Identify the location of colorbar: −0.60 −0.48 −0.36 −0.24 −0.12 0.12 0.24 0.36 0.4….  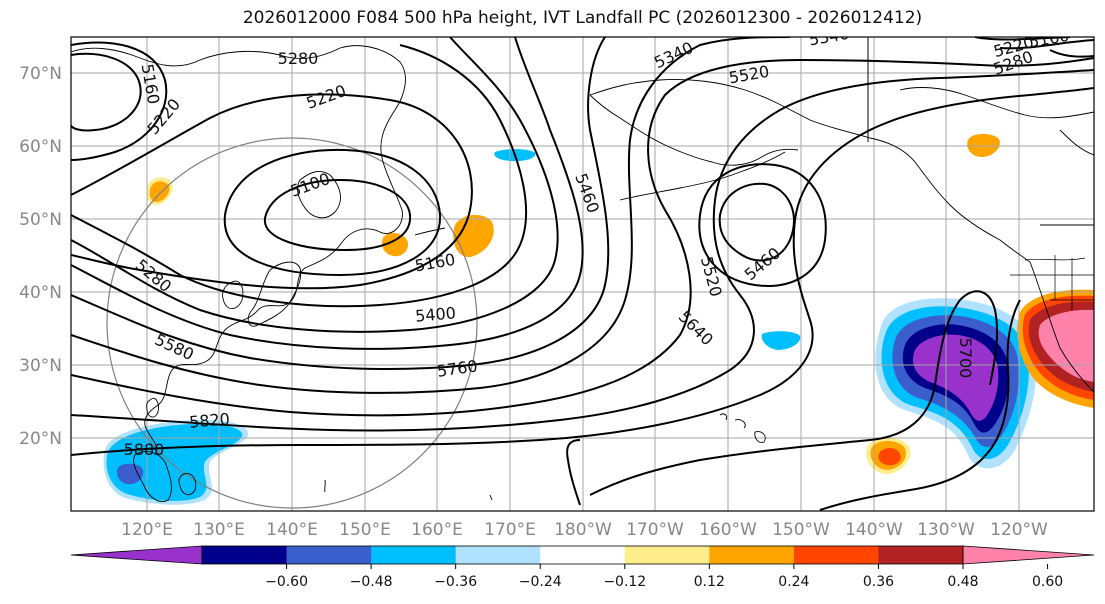
(582, 567).